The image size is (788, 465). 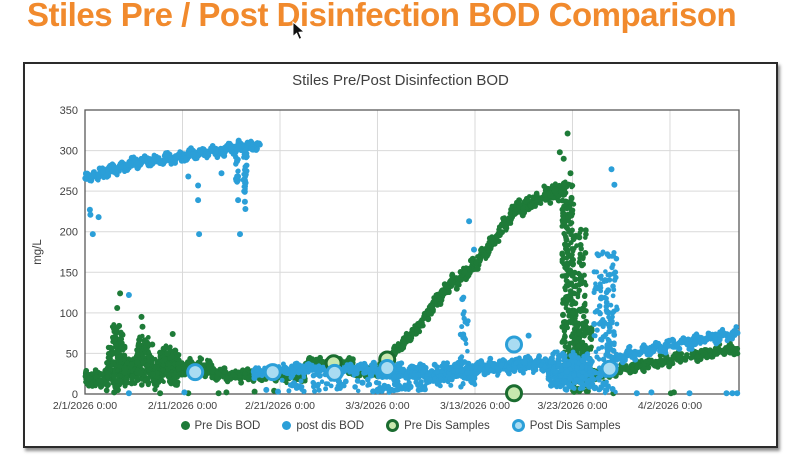 I want to click on legend-label: Pre Dis BOD, so click(x=227, y=425).